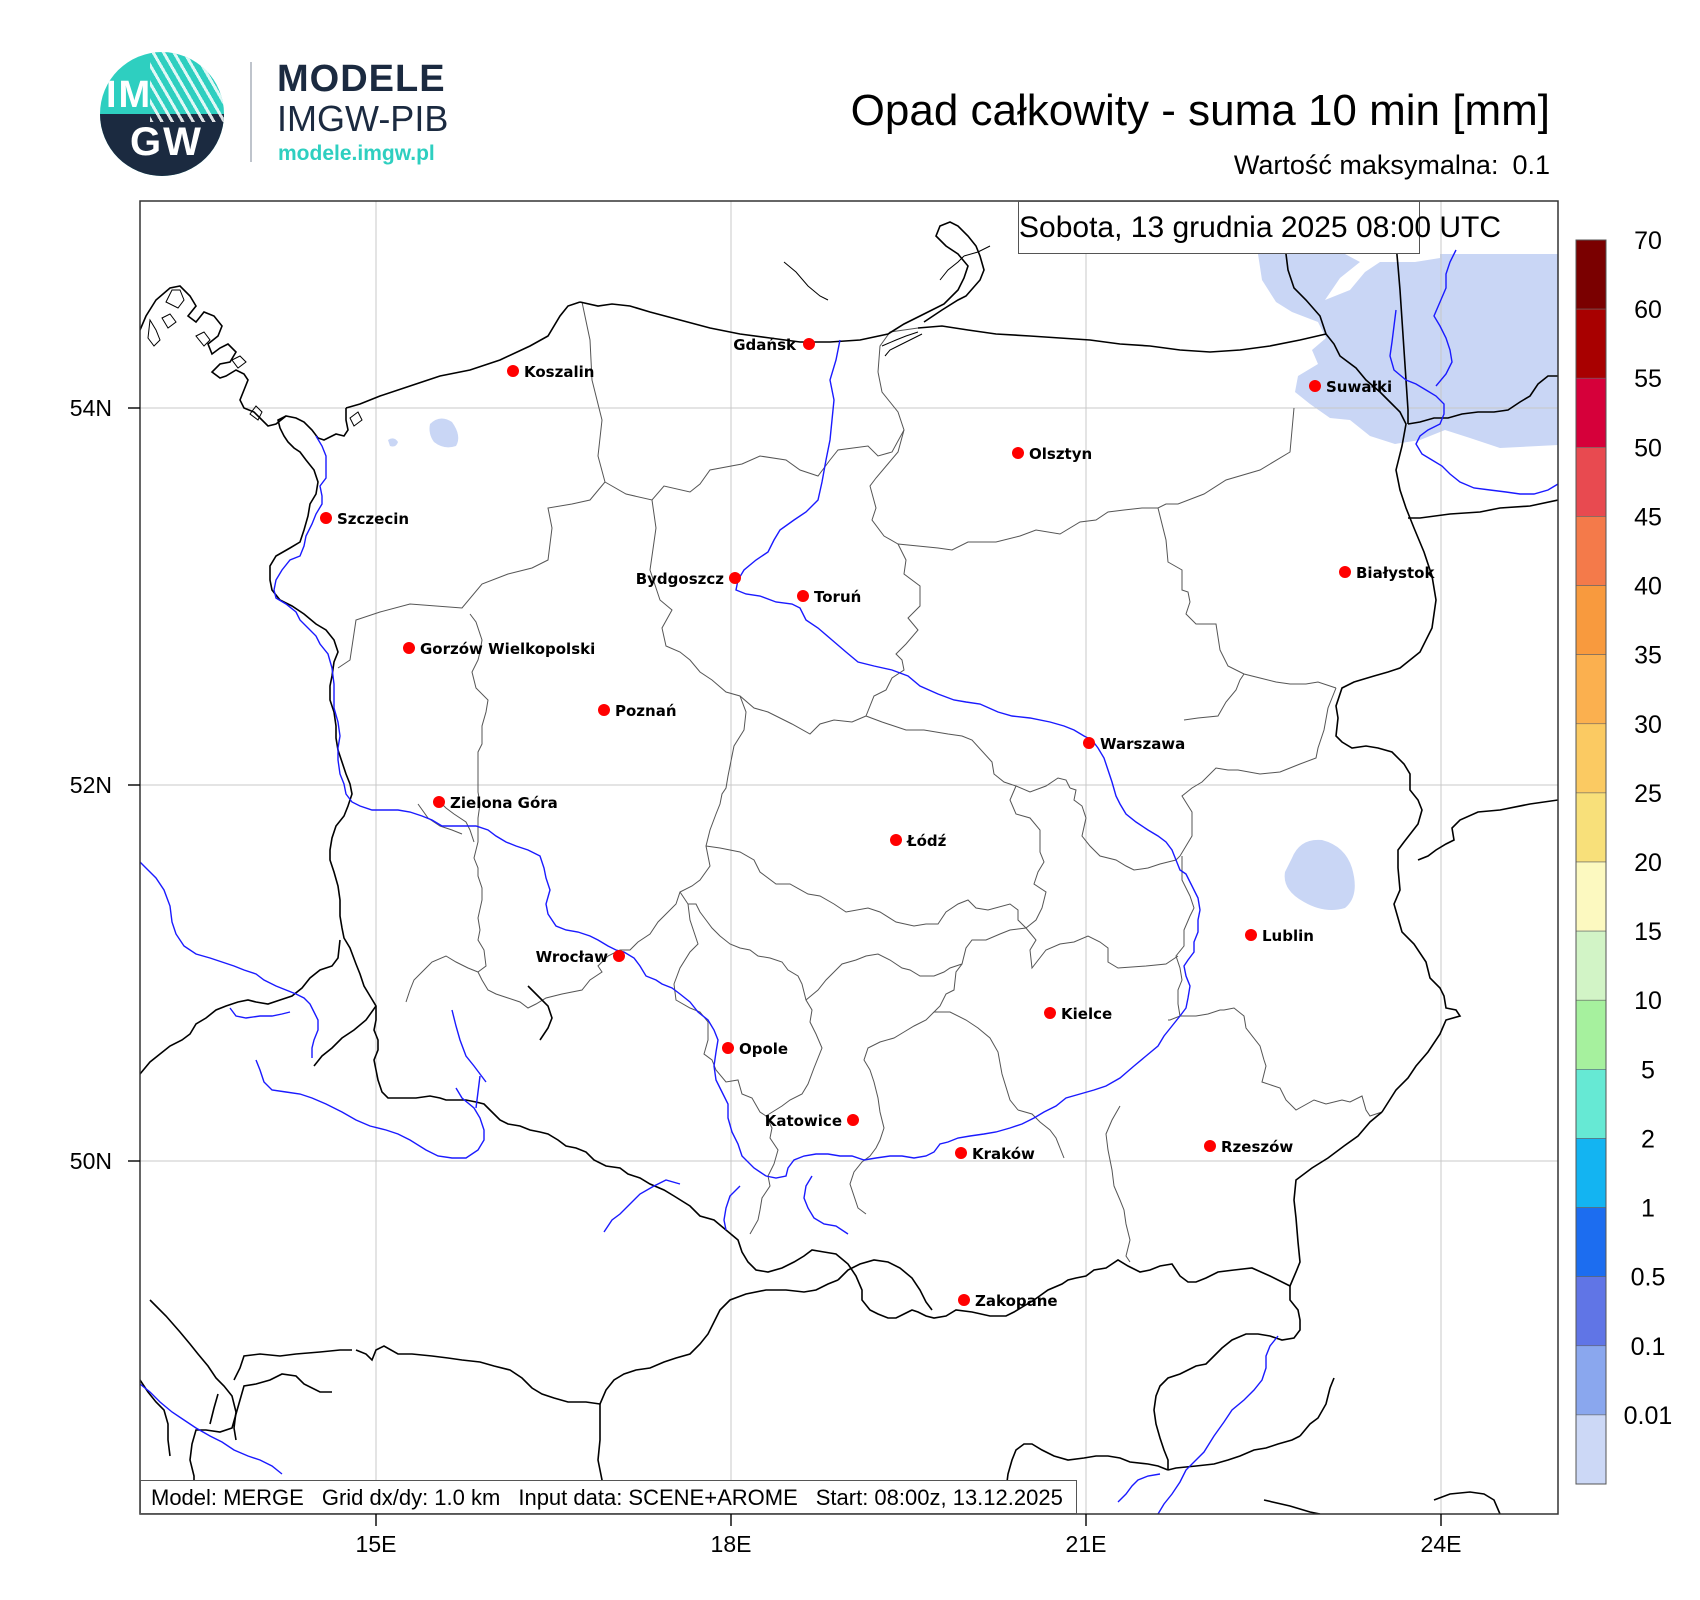 The width and height of the screenshot is (1700, 1600). Describe the element at coordinates (1648, 1347) in the screenshot. I see `colorbar-label: 0.1` at that location.